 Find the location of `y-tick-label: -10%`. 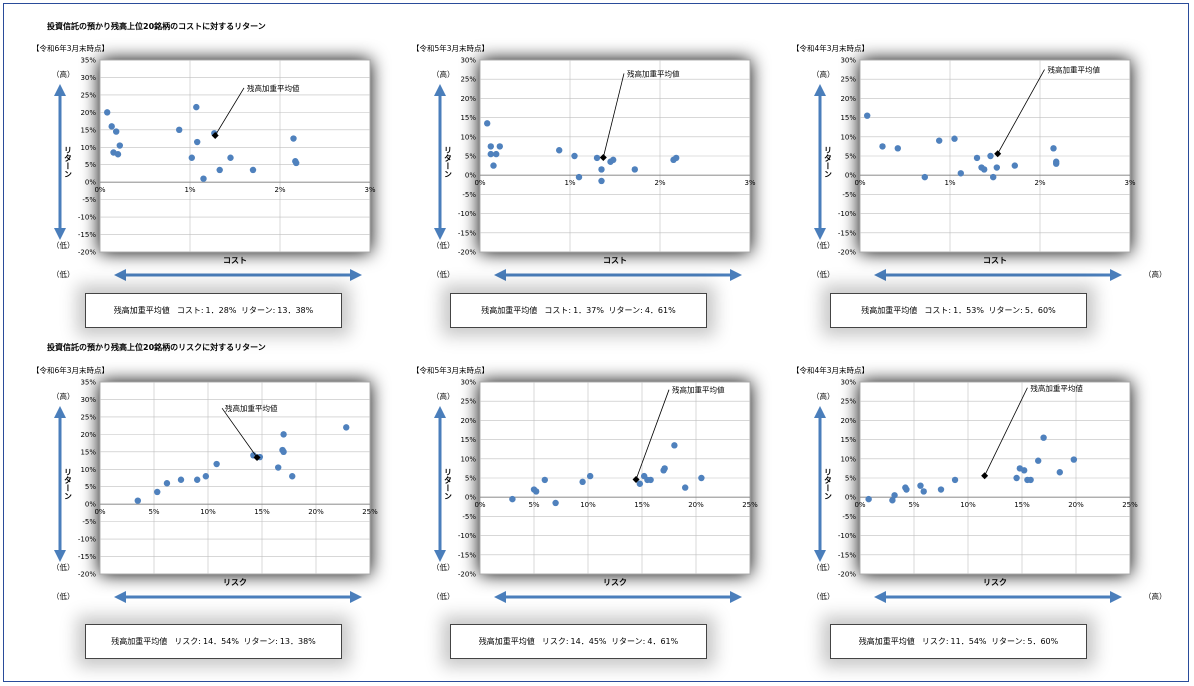

y-tick-label: -10% is located at coordinates (847, 536).